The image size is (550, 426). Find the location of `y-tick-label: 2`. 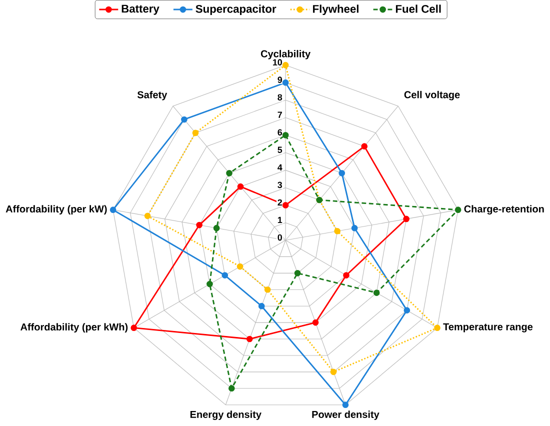

y-tick-label: 2 is located at coordinates (280, 203).